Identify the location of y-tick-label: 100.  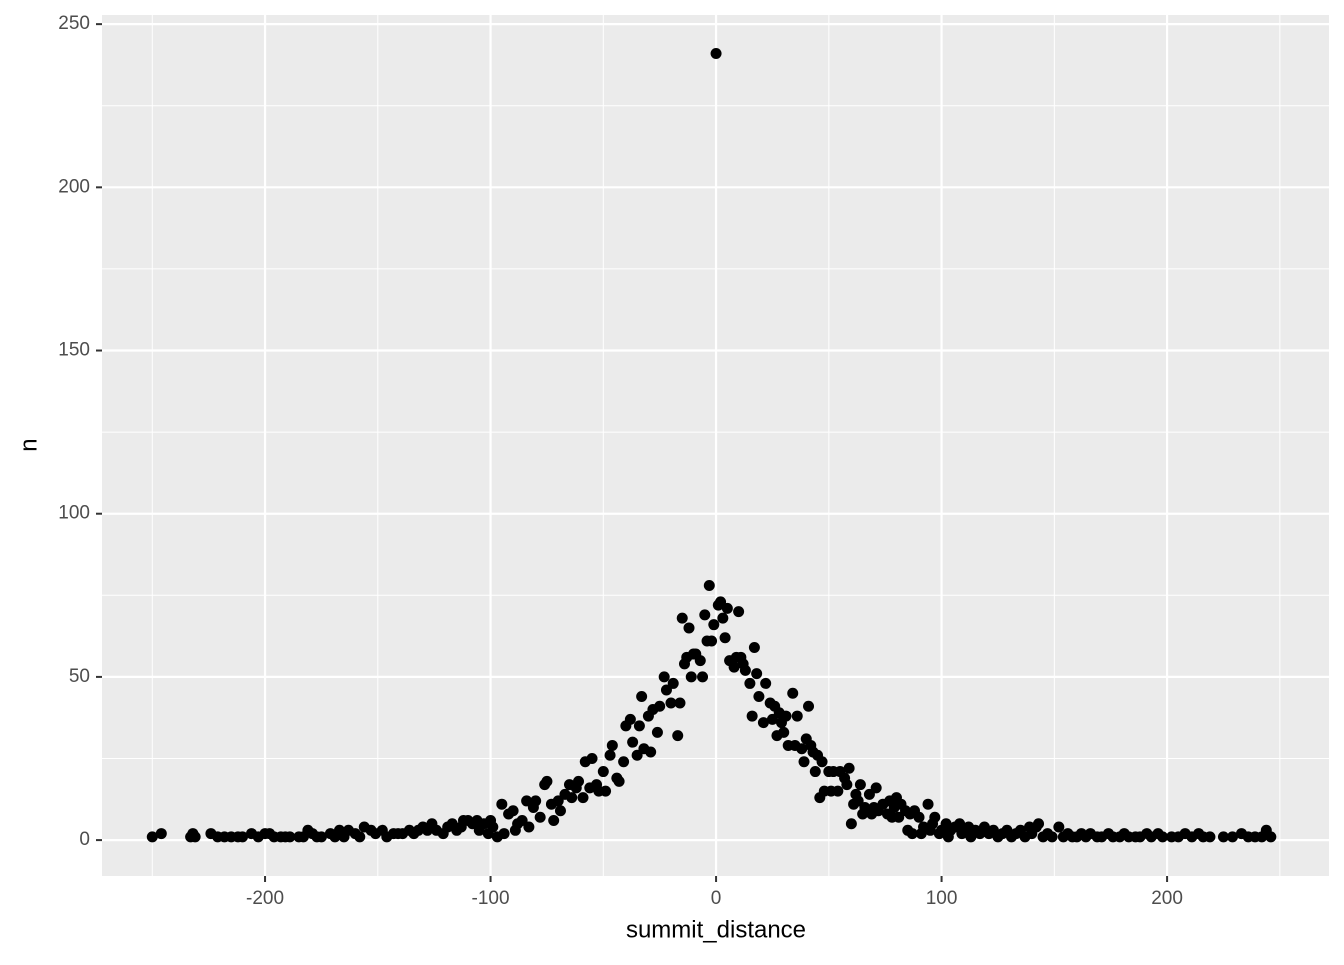
(74, 513).